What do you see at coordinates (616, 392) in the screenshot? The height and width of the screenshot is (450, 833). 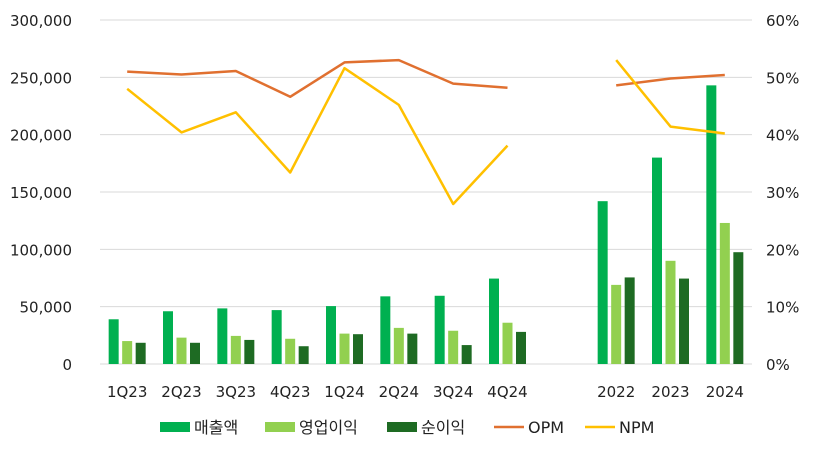 I see `x-tick-label: 2022` at bounding box center [616, 392].